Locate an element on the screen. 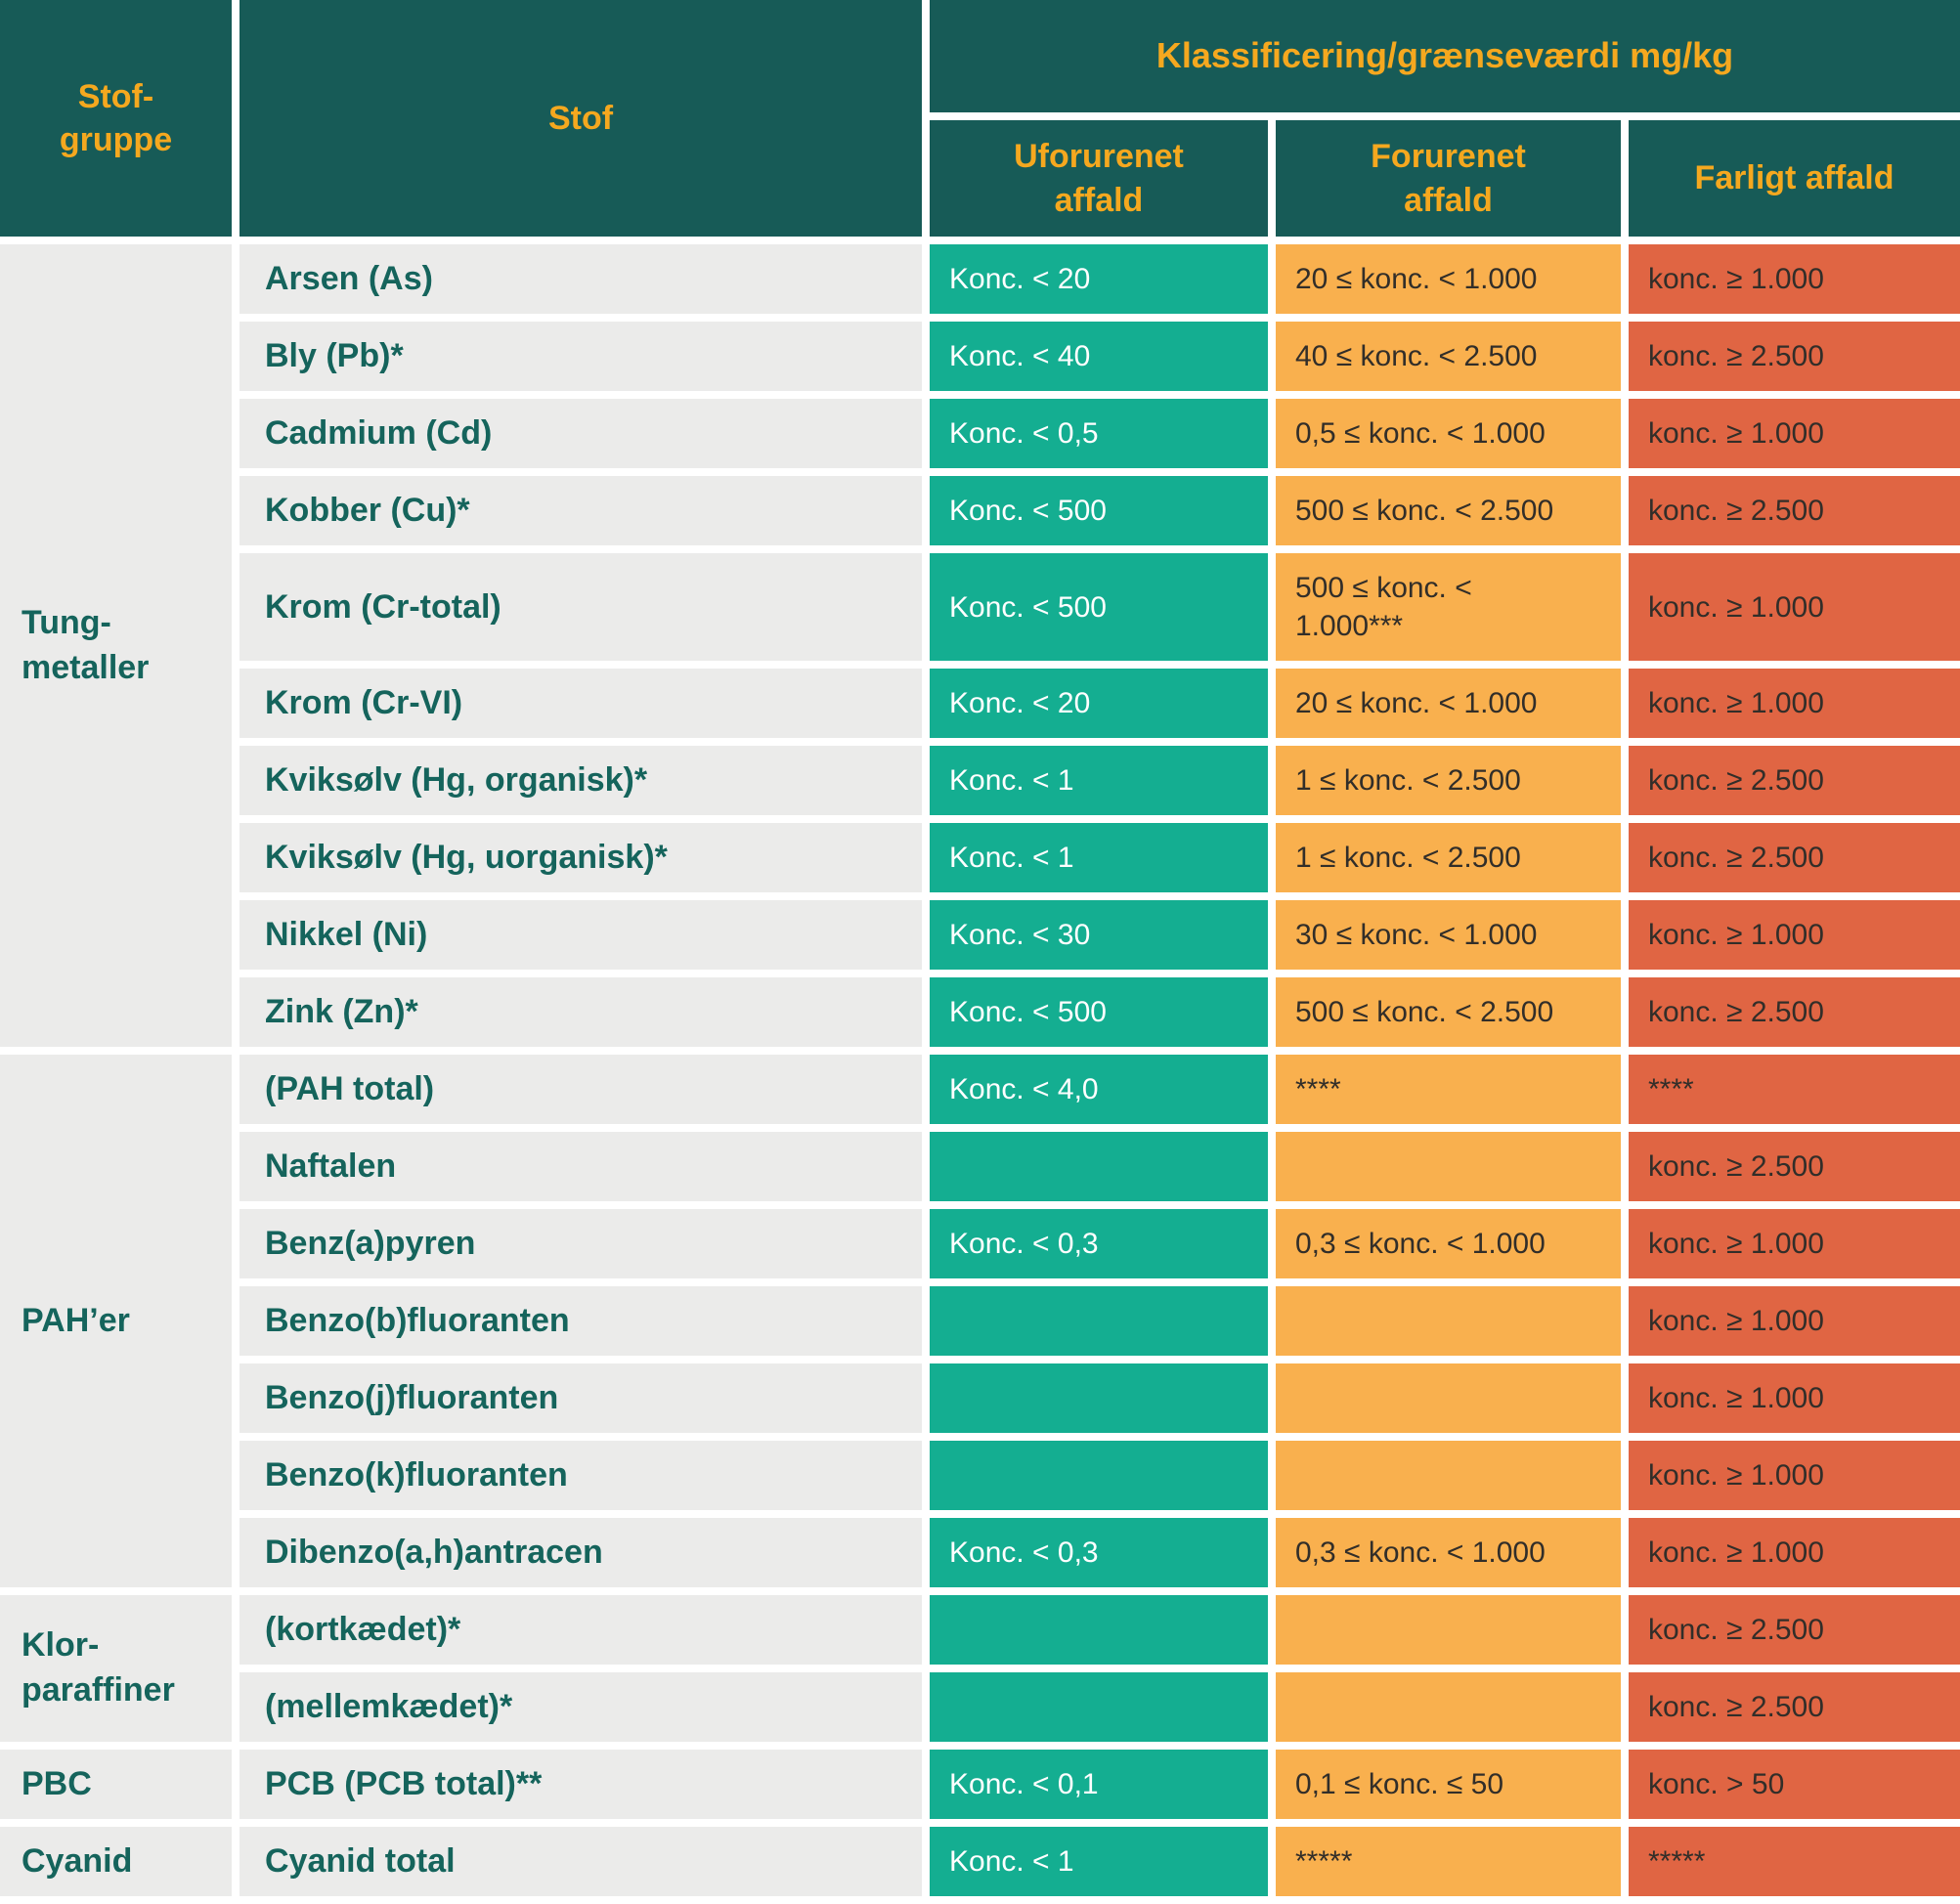 The height and width of the screenshot is (1904, 1960). stof-cell: Arsen (As) is located at coordinates (581, 279).